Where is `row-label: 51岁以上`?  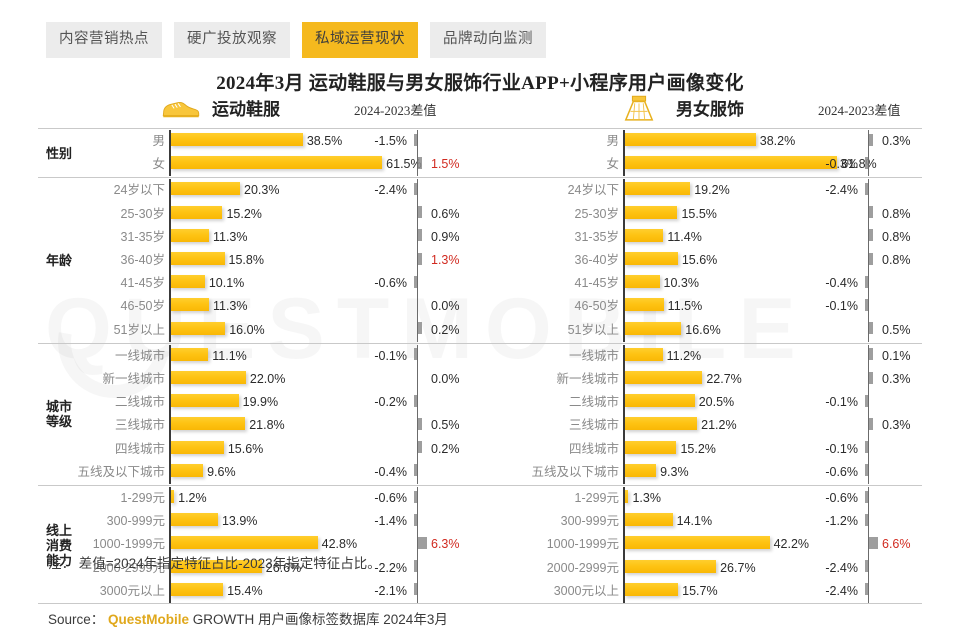
row-label: 51岁以上 is located at coordinates (139, 329).